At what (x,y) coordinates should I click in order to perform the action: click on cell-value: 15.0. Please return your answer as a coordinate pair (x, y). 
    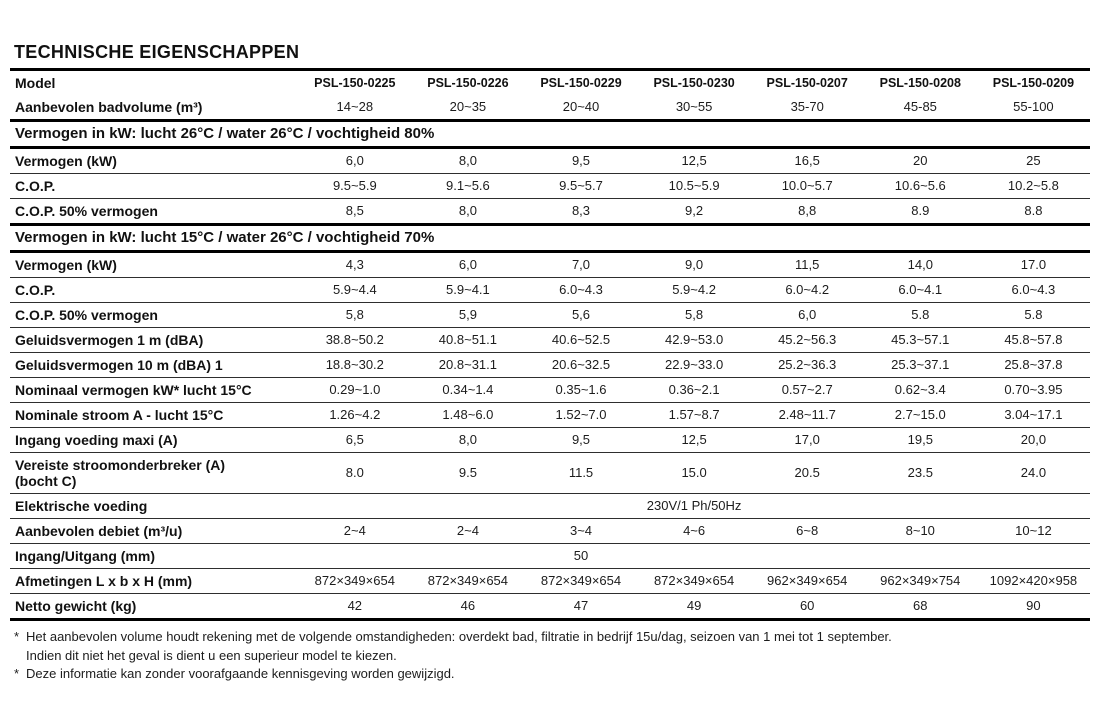
    Looking at the image, I should click on (694, 473).